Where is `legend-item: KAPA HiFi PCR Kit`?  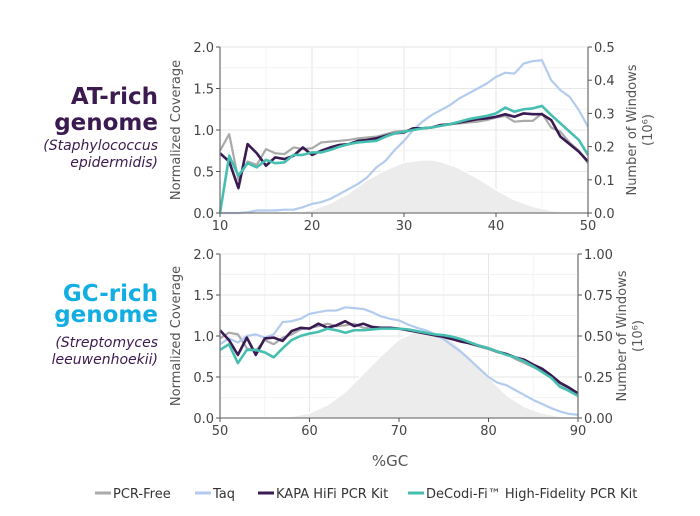
legend-item: KAPA HiFi PCR Kit is located at coordinates (323, 494).